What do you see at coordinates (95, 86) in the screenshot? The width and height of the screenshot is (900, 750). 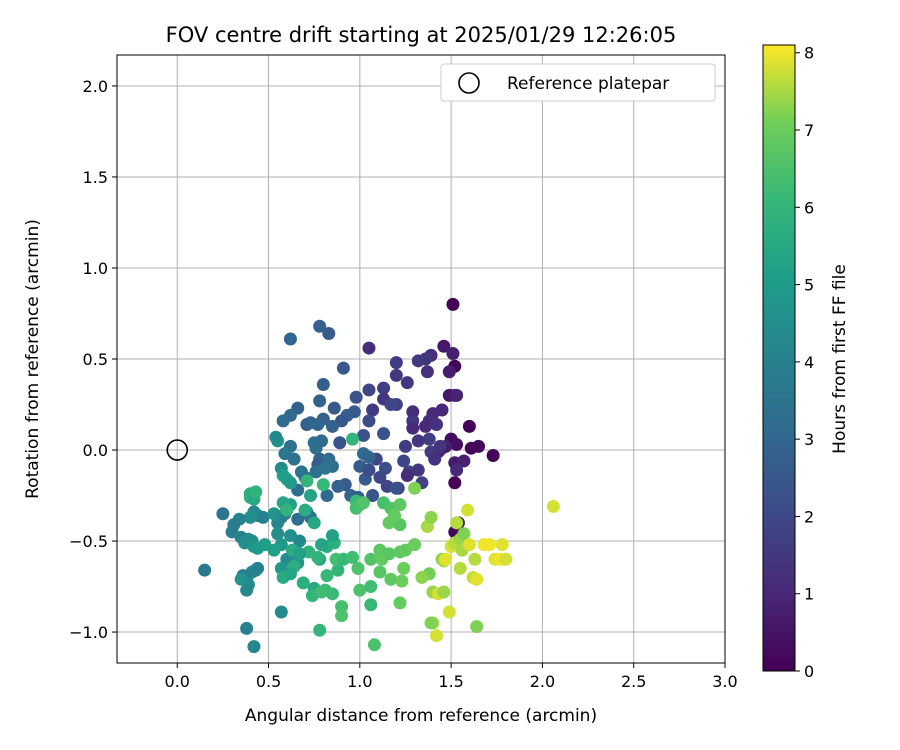 I see `y-tick-label: 2.0` at bounding box center [95, 86].